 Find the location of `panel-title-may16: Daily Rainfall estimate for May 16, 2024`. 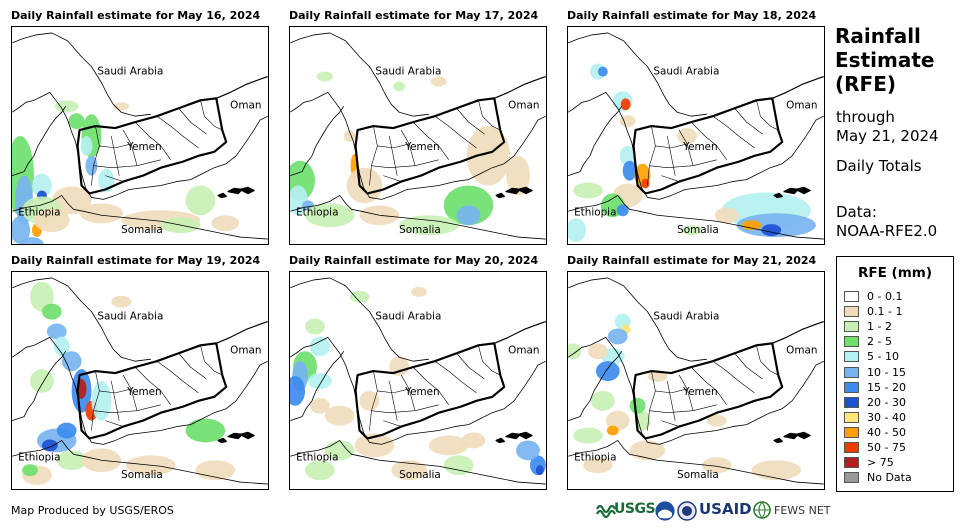

panel-title-may16: Daily Rainfall estimate for May 16, 2024 is located at coordinates (136, 15).